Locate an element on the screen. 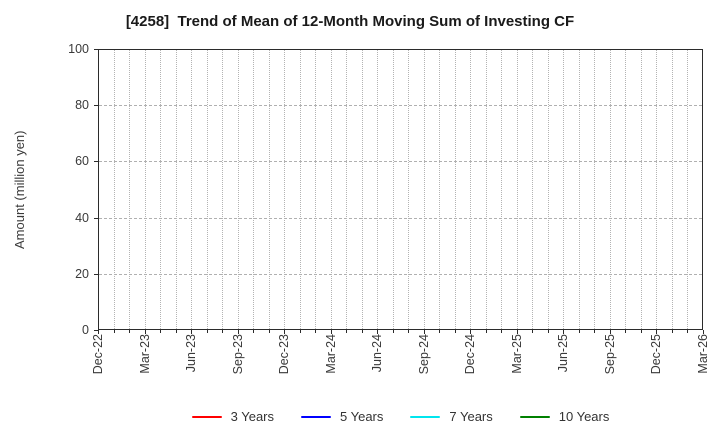 The image size is (720, 440). x-tick-label: Mar-23 is located at coordinates (144, 354).